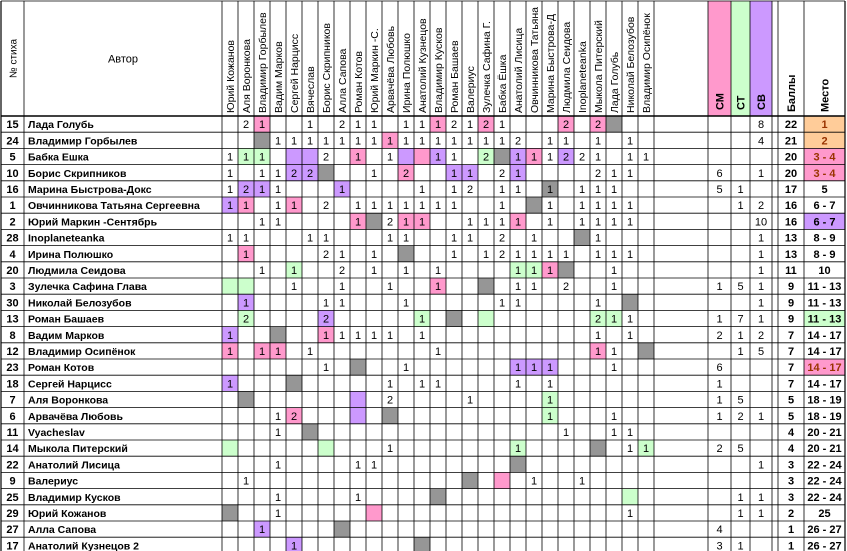 The image size is (847, 551). Describe the element at coordinates (824, 401) in the screenshot. I see `place-value: 18 - 19` at that location.